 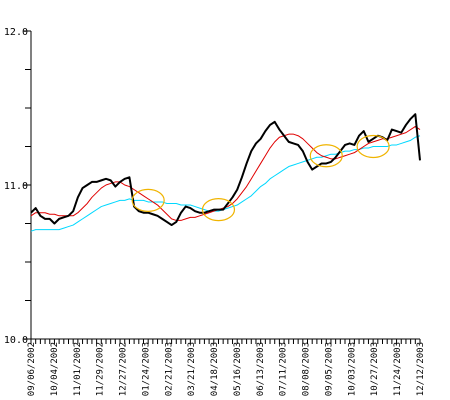 What do you see at coordinates (329, 369) in the screenshot?
I see `x-tick-label: 09/05/2003` at bounding box center [329, 369].